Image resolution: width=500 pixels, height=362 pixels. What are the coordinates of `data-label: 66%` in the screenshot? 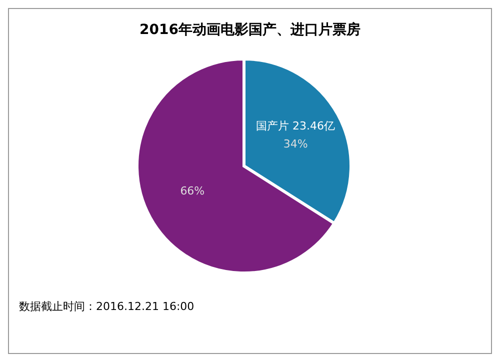 It's located at (192, 191).